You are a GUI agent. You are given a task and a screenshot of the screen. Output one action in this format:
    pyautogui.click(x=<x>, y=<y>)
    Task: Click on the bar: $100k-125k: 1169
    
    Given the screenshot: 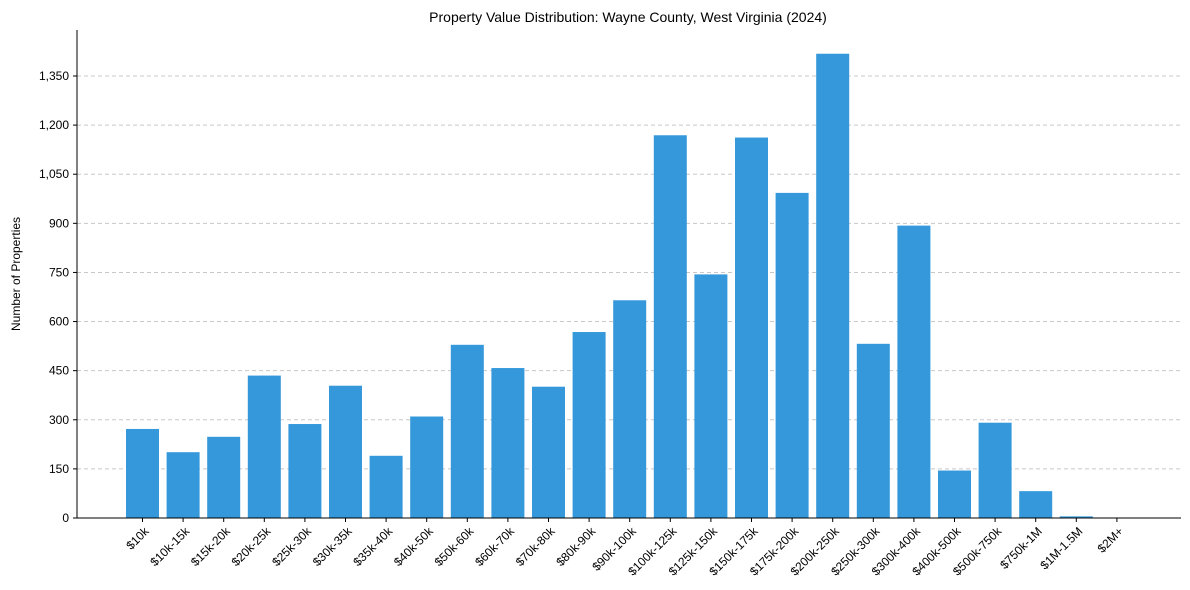 What is the action you would take?
    pyautogui.click(x=670, y=326)
    